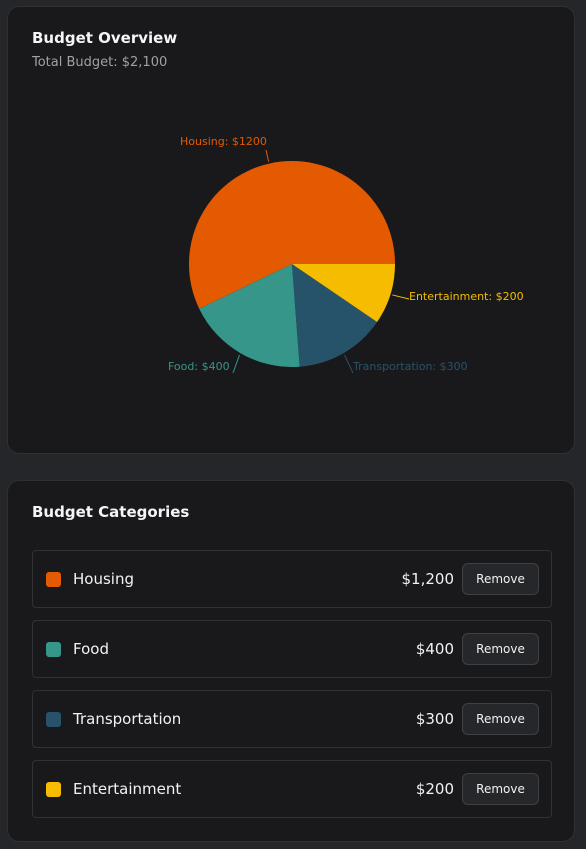  What do you see at coordinates (292, 649) in the screenshot?
I see `category-row-food: Food $400 Remove` at bounding box center [292, 649].